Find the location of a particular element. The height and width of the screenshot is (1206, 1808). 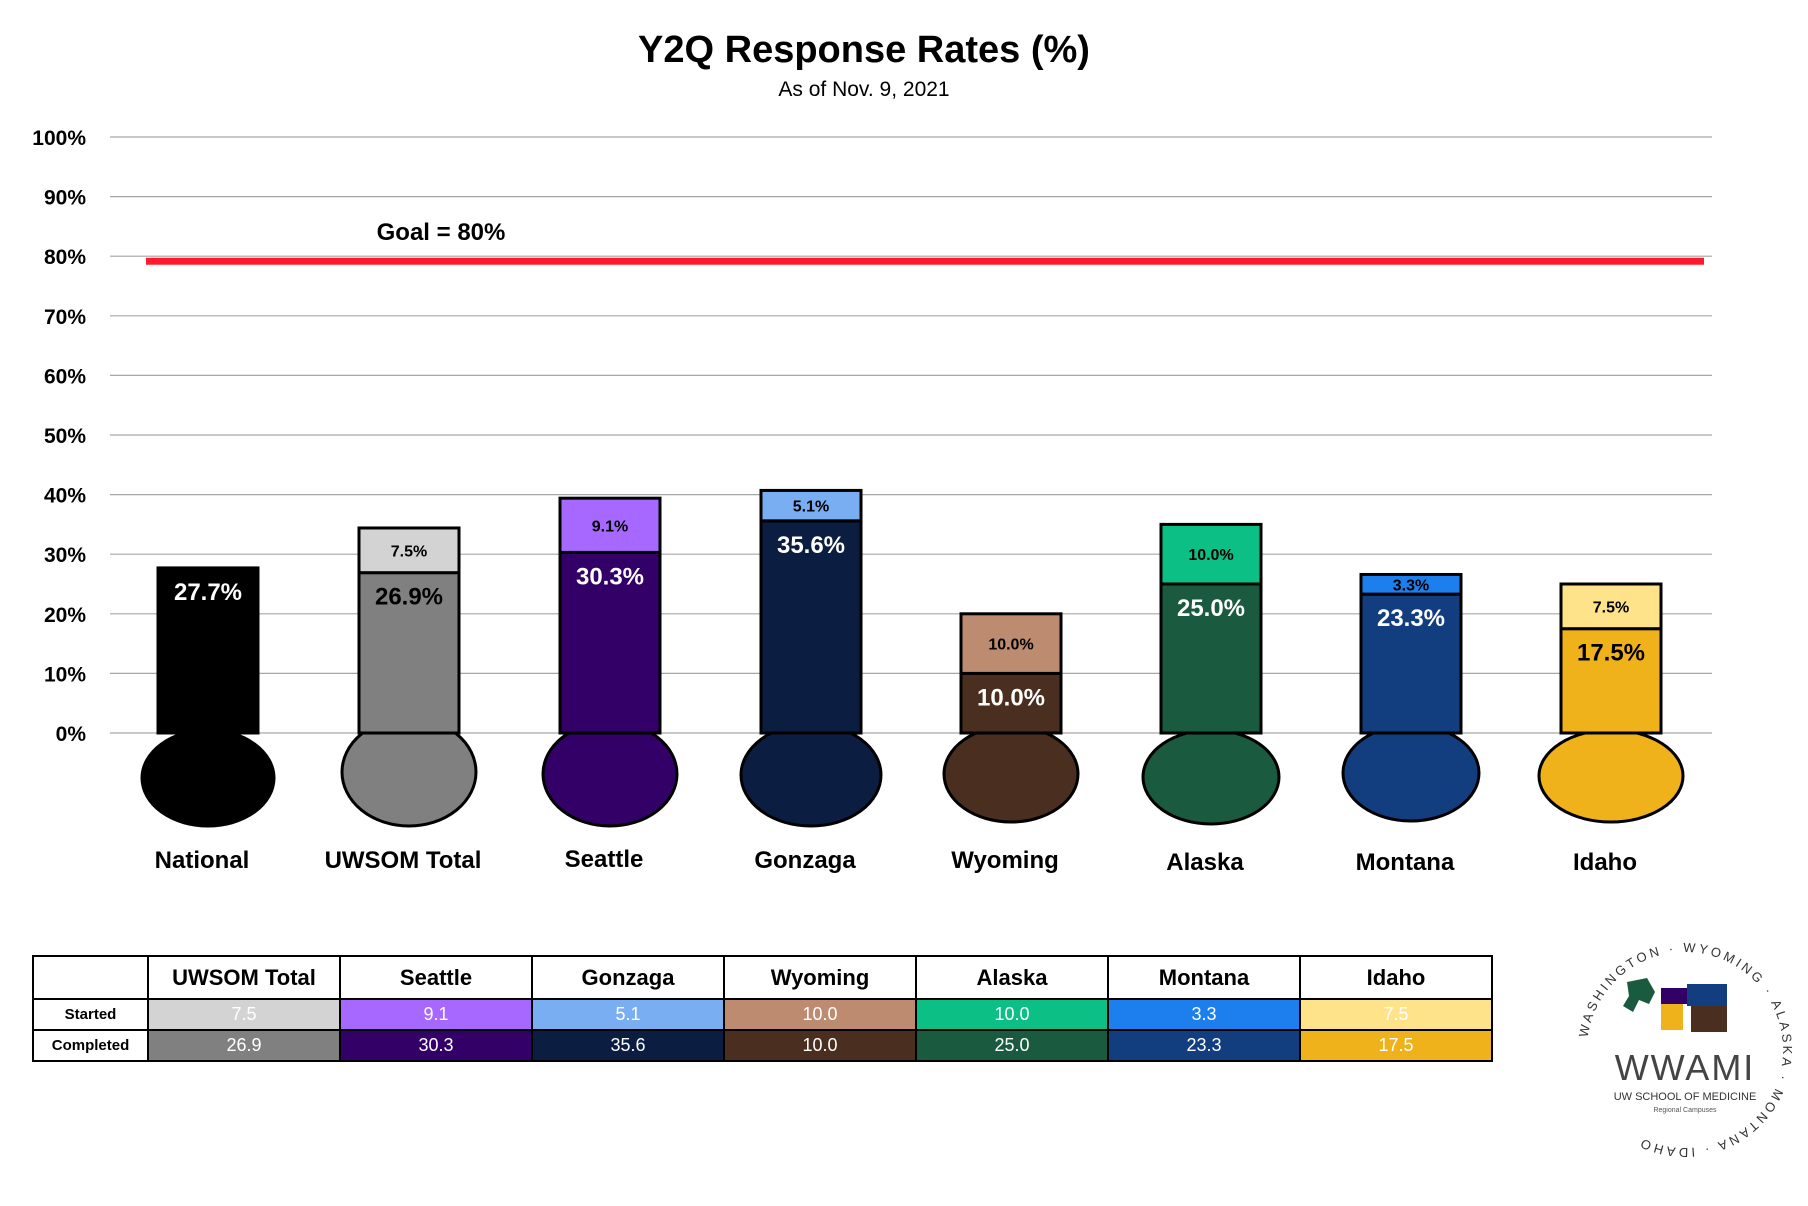

logo-subtitle: UW SCHOOL OF MEDICINE is located at coordinates (1685, 1097).